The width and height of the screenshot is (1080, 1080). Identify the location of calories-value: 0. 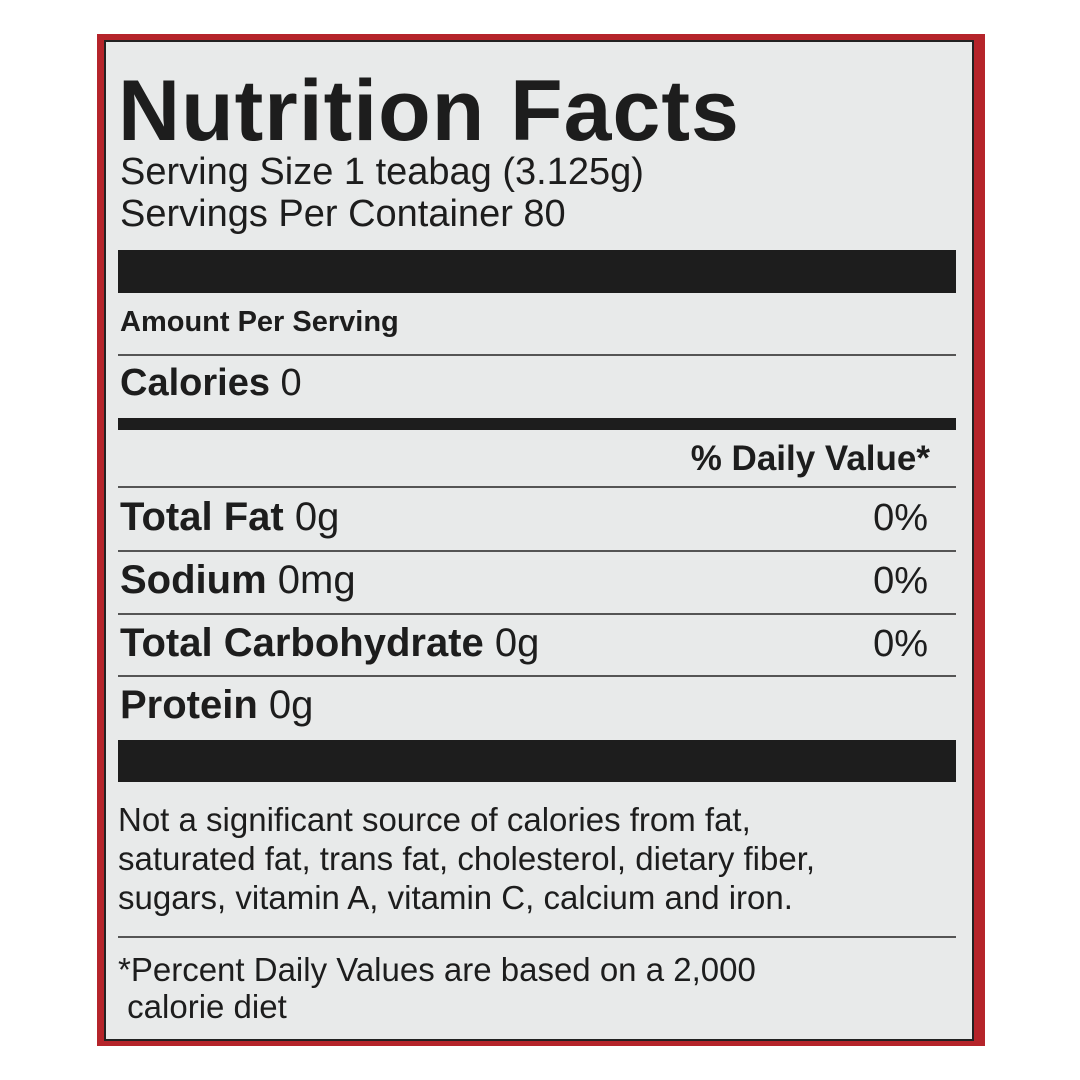
(291, 383).